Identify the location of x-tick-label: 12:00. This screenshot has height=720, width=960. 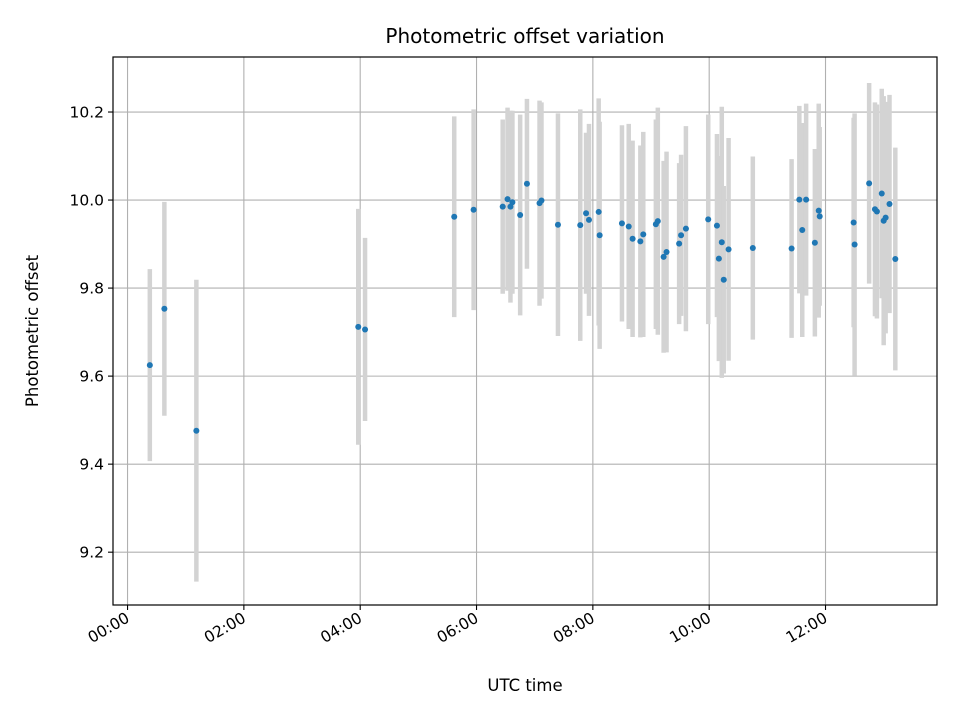
(807, 628).